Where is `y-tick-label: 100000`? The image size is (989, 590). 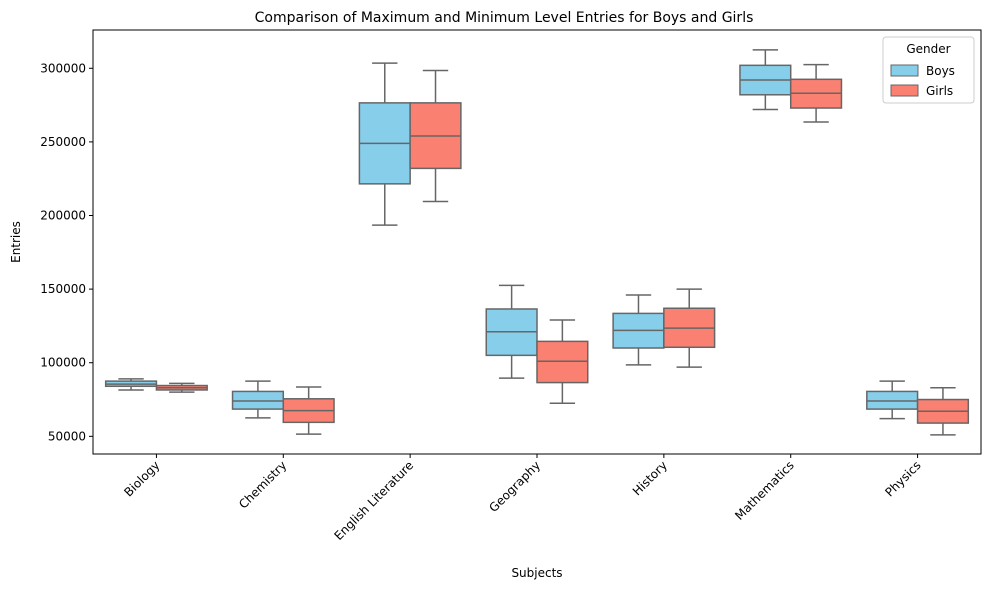
y-tick-label: 100000 is located at coordinates (63, 363).